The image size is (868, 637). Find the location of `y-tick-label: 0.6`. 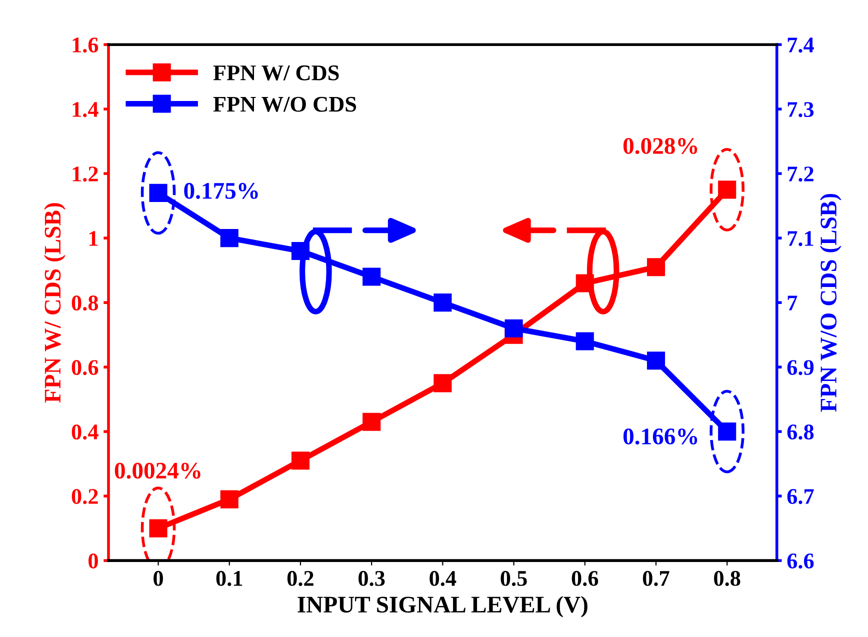

y-tick-label: 0.6 is located at coordinates (85, 368).